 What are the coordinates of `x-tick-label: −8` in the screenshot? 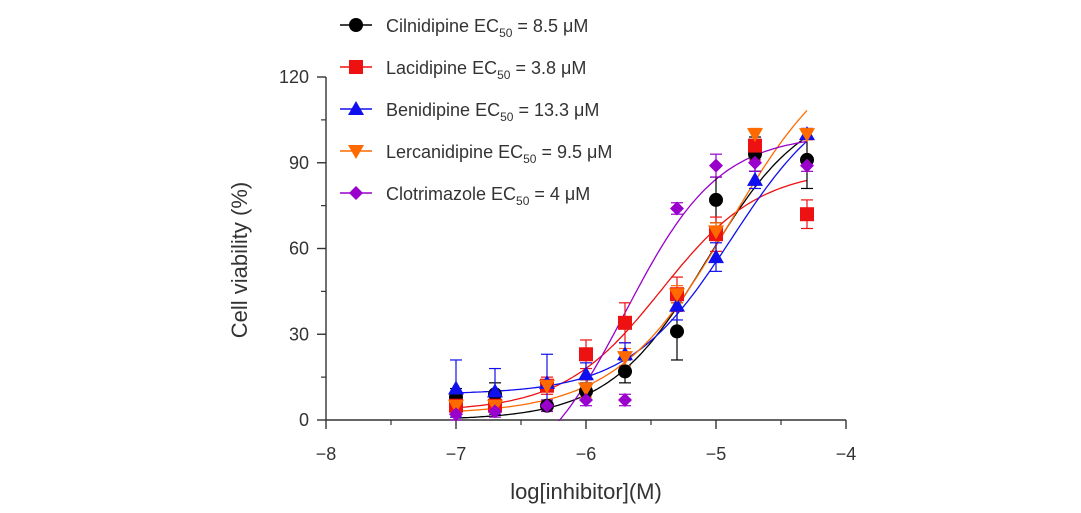 It's located at (326, 454).